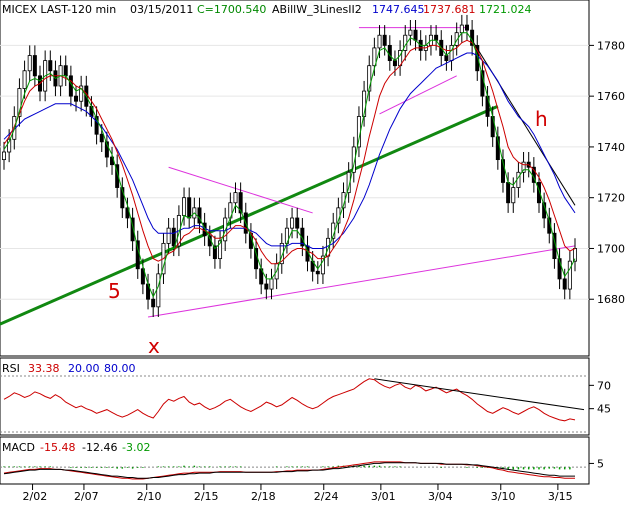 The height and width of the screenshot is (505, 630). What do you see at coordinates (136, 447) in the screenshot?
I see `macd-value-3: -3.02` at bounding box center [136, 447].